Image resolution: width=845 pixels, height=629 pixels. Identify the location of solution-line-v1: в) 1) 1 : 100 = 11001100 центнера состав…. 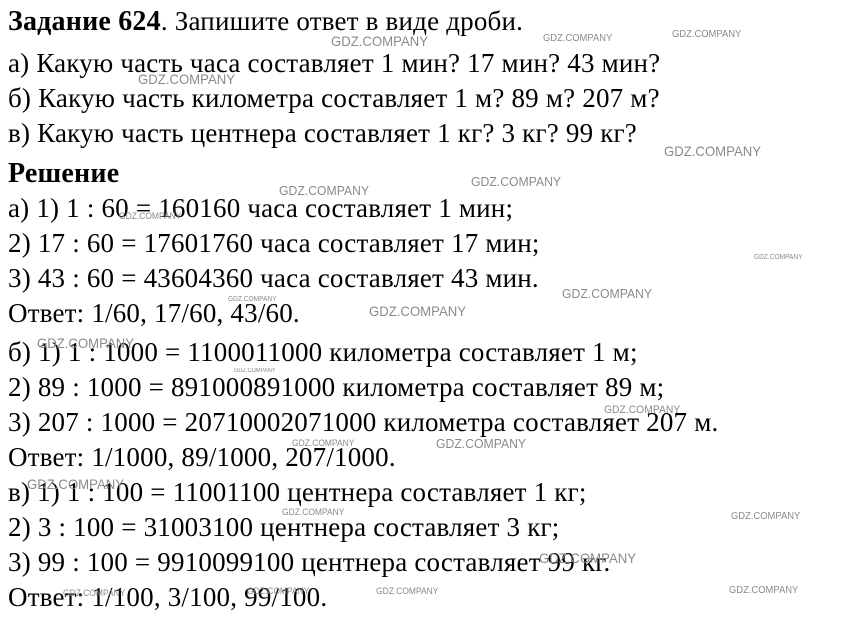
(297, 492).